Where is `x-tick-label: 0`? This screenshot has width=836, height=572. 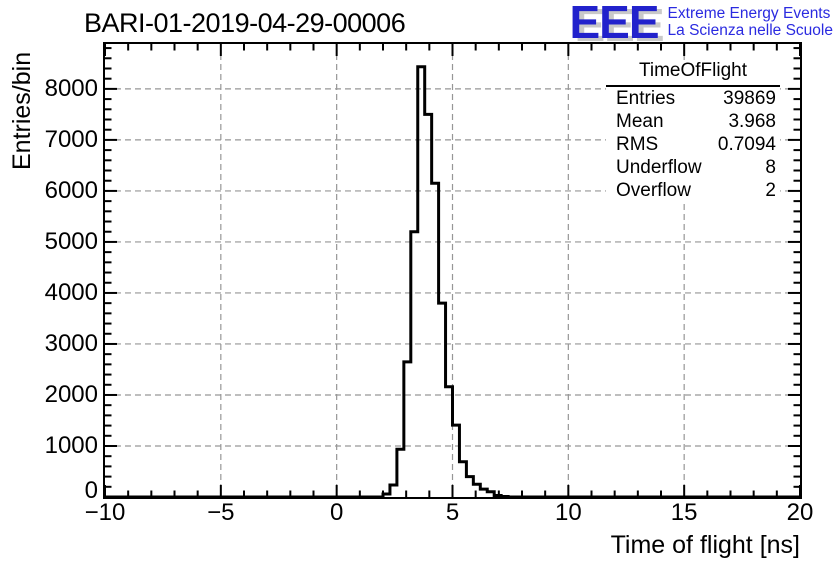
x-tick-label: 0 is located at coordinates (336, 512).